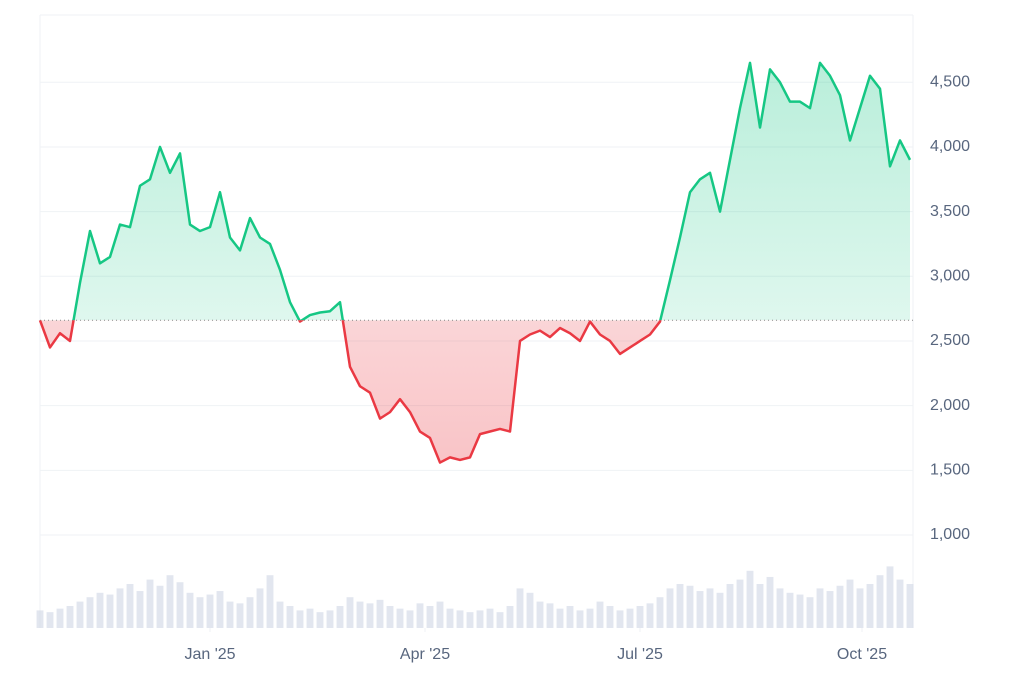  Describe the element at coordinates (950, 276) in the screenshot. I see `y-tick-label: 3,000` at that location.